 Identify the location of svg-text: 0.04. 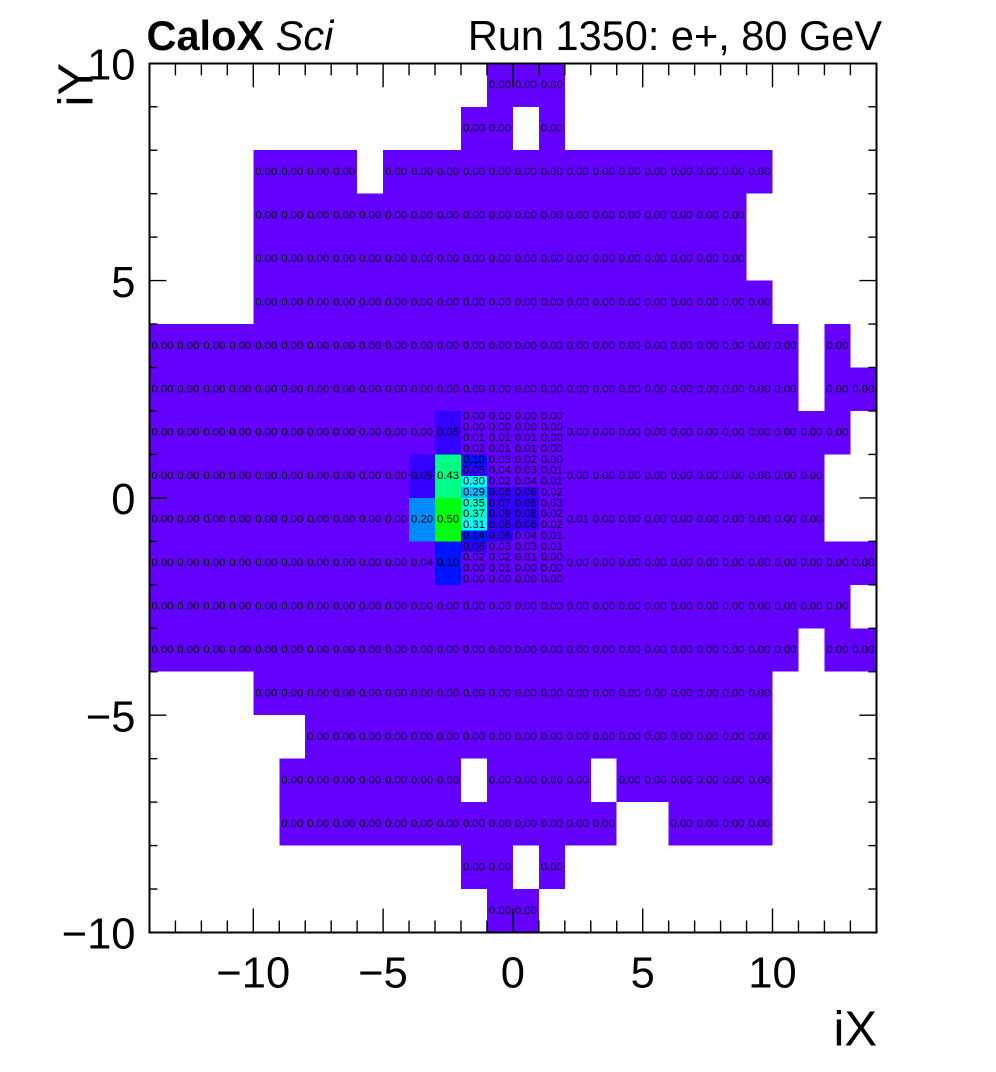
(422, 563).